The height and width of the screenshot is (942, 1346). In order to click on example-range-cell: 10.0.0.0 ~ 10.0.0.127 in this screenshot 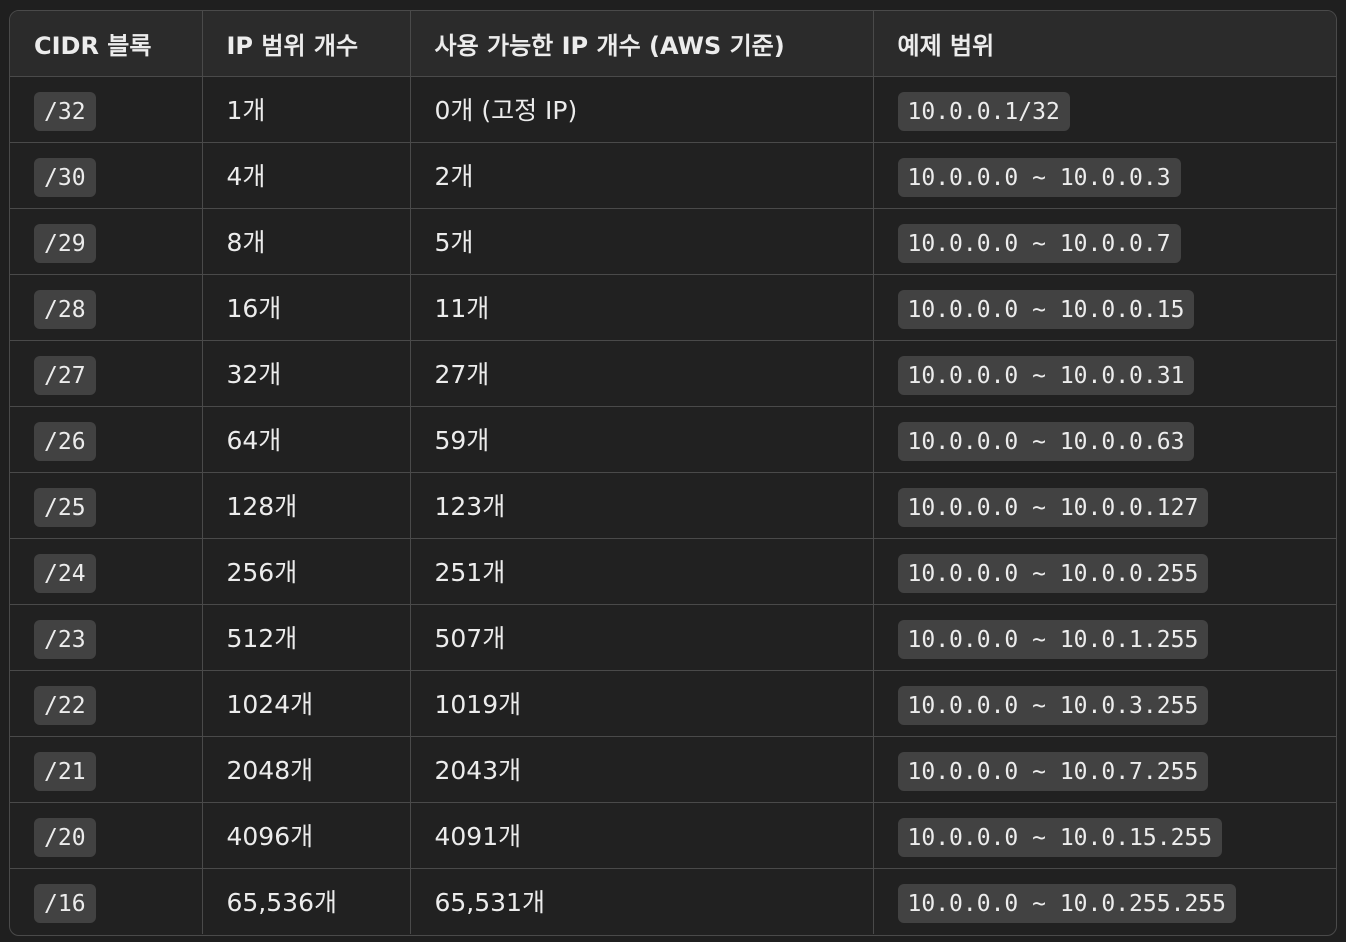, I will do `click(1104, 505)`.